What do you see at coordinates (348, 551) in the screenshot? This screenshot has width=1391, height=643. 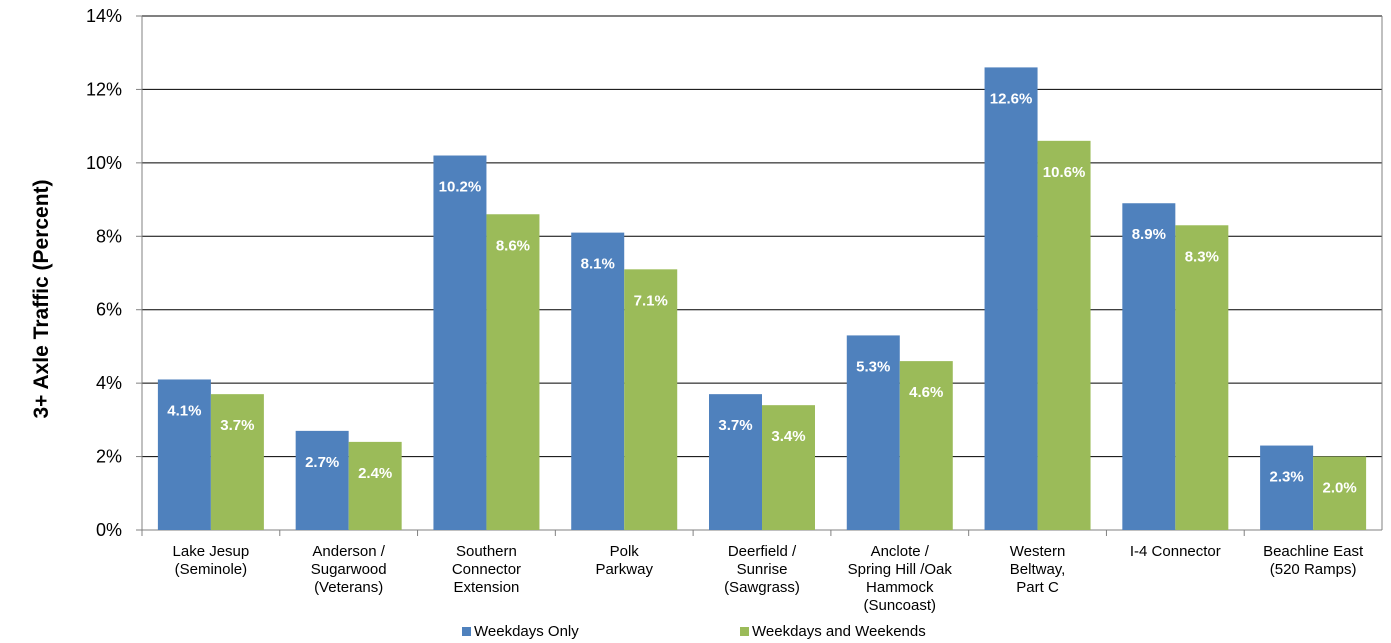 I see `x-category-label: Anderson /` at bounding box center [348, 551].